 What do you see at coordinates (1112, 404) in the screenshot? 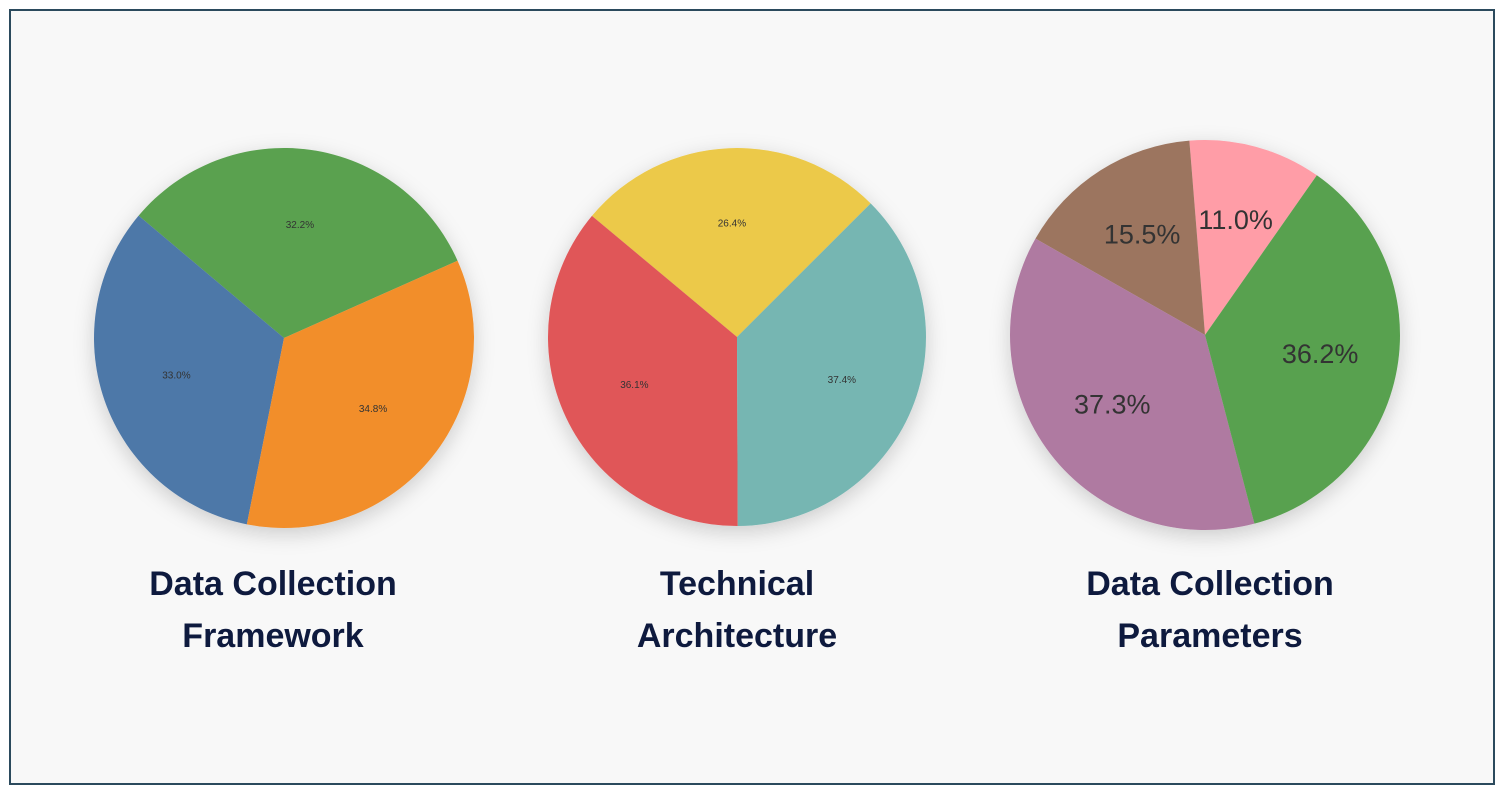
I see `slice-label: 37.3%` at bounding box center [1112, 404].